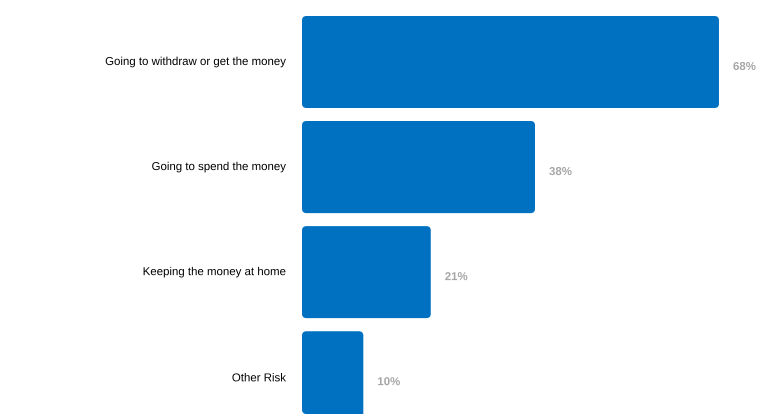  I want to click on y-tick-label: Keeping the money at home, so click(215, 272).